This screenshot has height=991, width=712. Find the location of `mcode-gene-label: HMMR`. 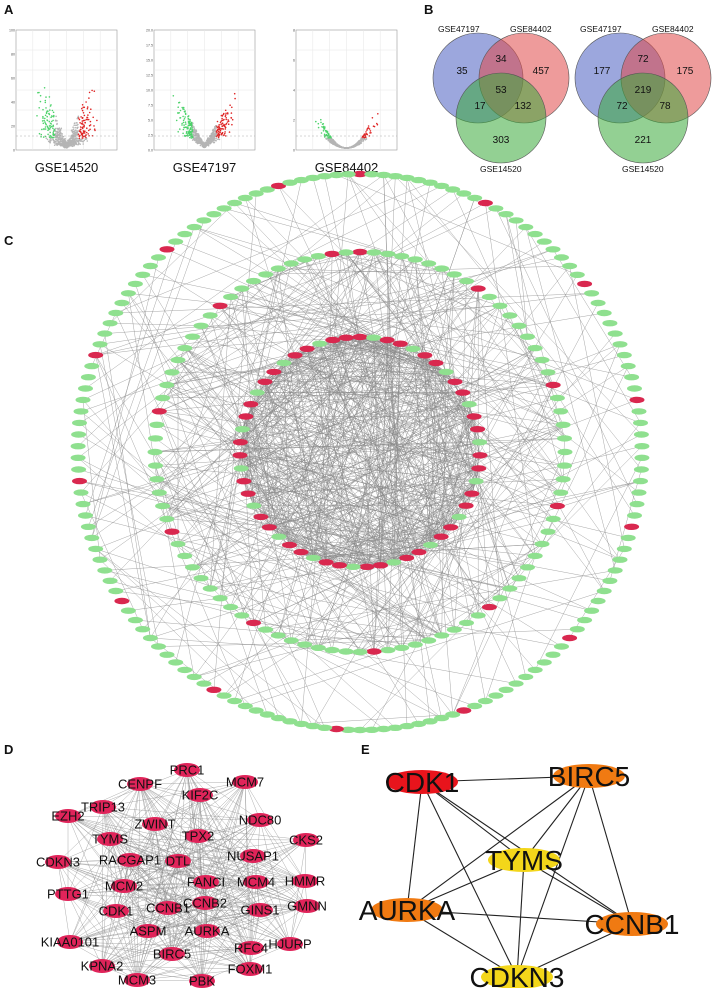

mcode-gene-label: HMMR is located at coordinates (305, 881).